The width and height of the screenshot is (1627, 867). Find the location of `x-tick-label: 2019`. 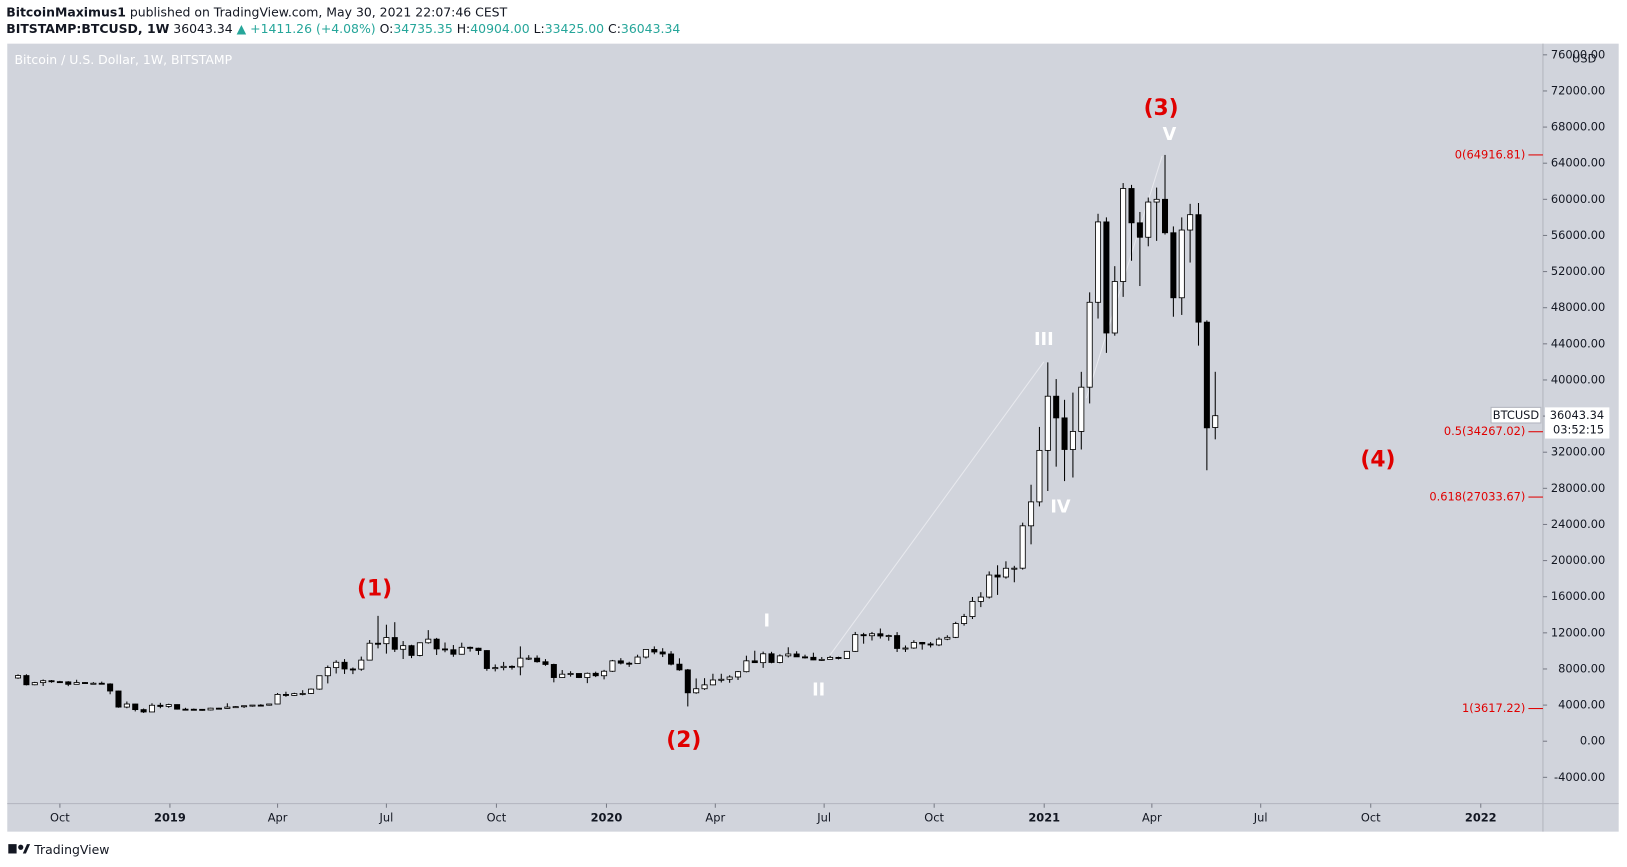

x-tick-label: 2019 is located at coordinates (170, 818).